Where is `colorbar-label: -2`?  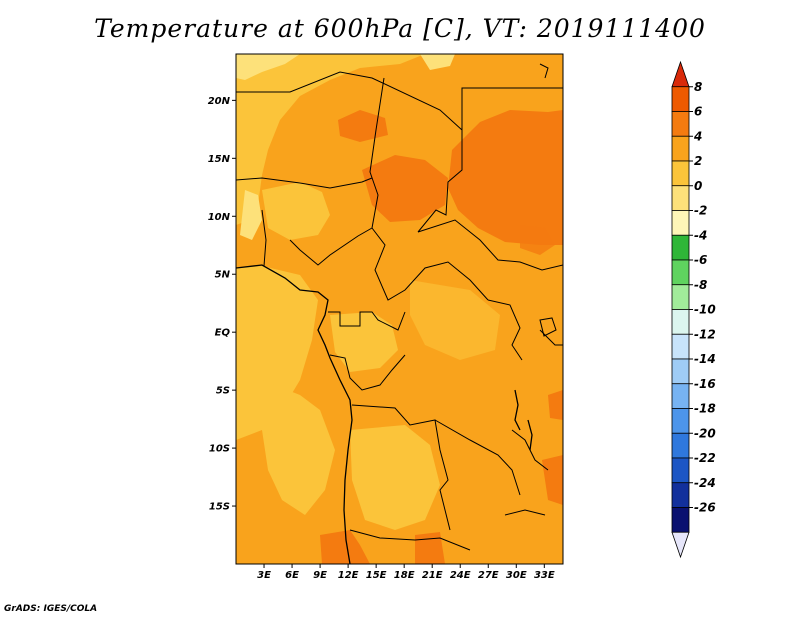
colorbar-label: -2 is located at coordinates (700, 211).